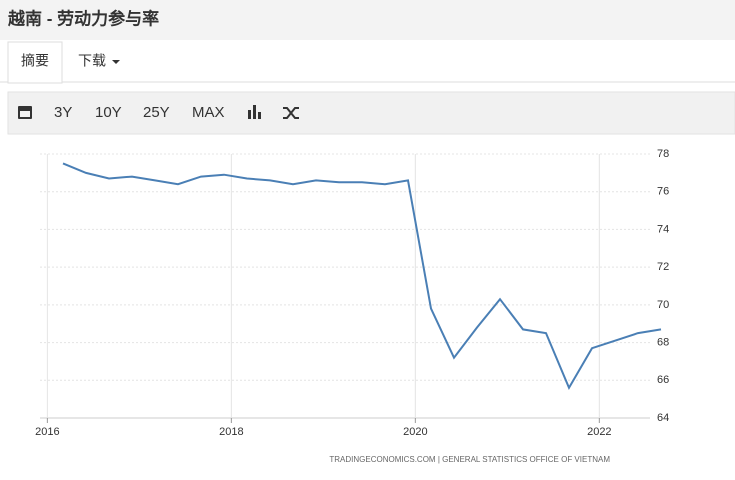  I want to click on y-tick-label: 74, so click(663, 229).